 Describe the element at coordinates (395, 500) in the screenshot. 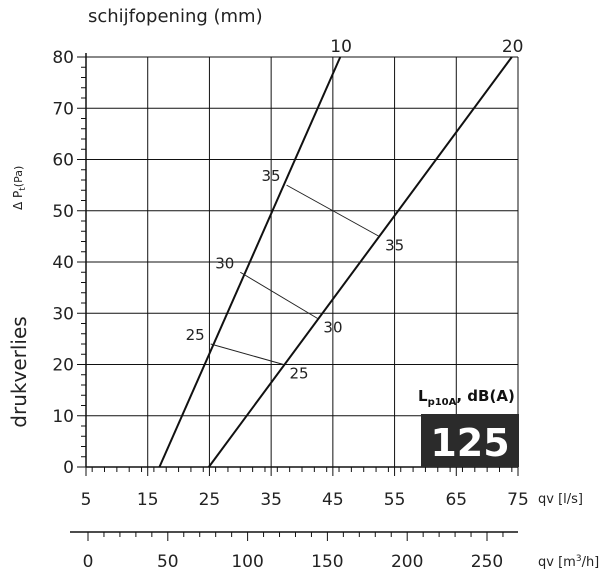

I see `x-tick-label-ls: 55` at that location.